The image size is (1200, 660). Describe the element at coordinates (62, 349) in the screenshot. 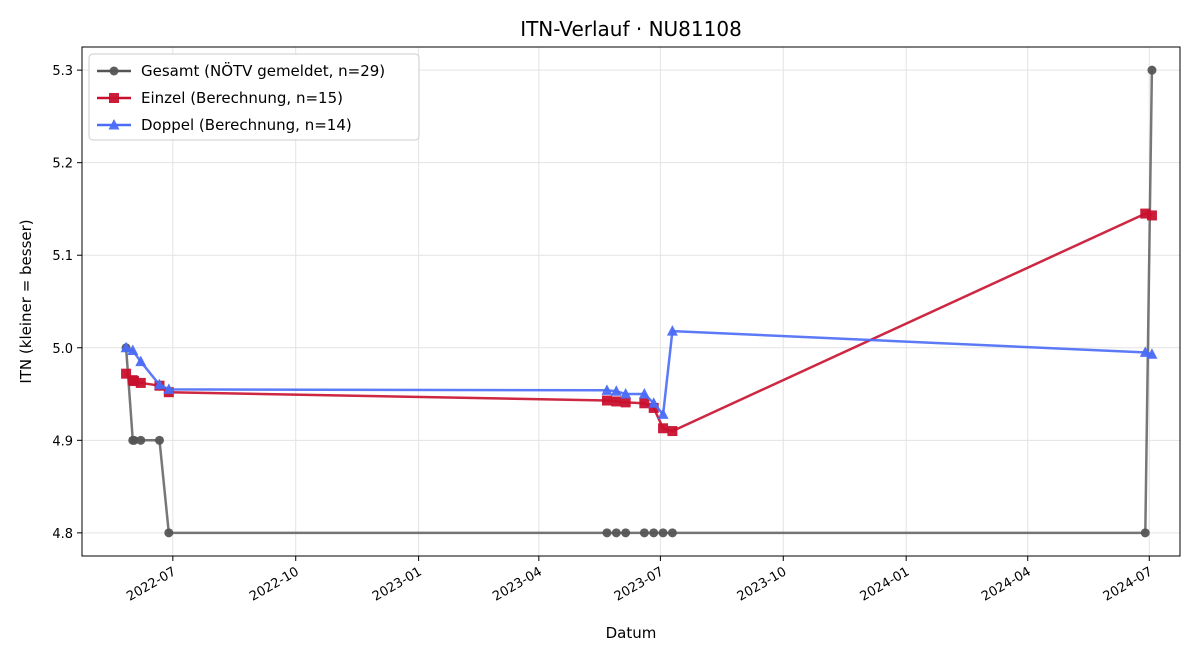

I see `y-tick-label: 5.0` at that location.